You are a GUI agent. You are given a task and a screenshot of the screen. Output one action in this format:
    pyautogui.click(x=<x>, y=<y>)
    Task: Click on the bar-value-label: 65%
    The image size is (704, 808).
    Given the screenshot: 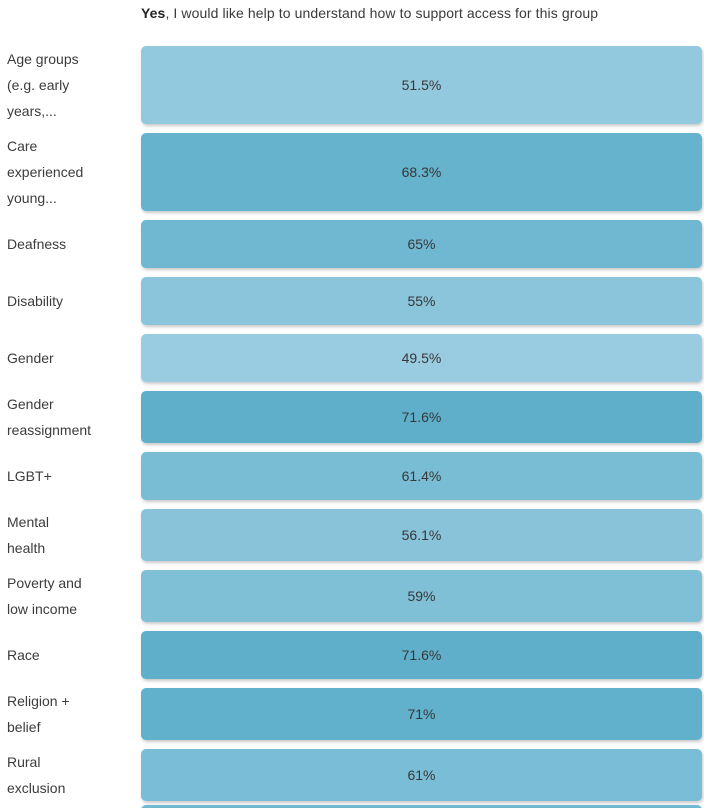 What is the action you would take?
    pyautogui.click(x=421, y=244)
    